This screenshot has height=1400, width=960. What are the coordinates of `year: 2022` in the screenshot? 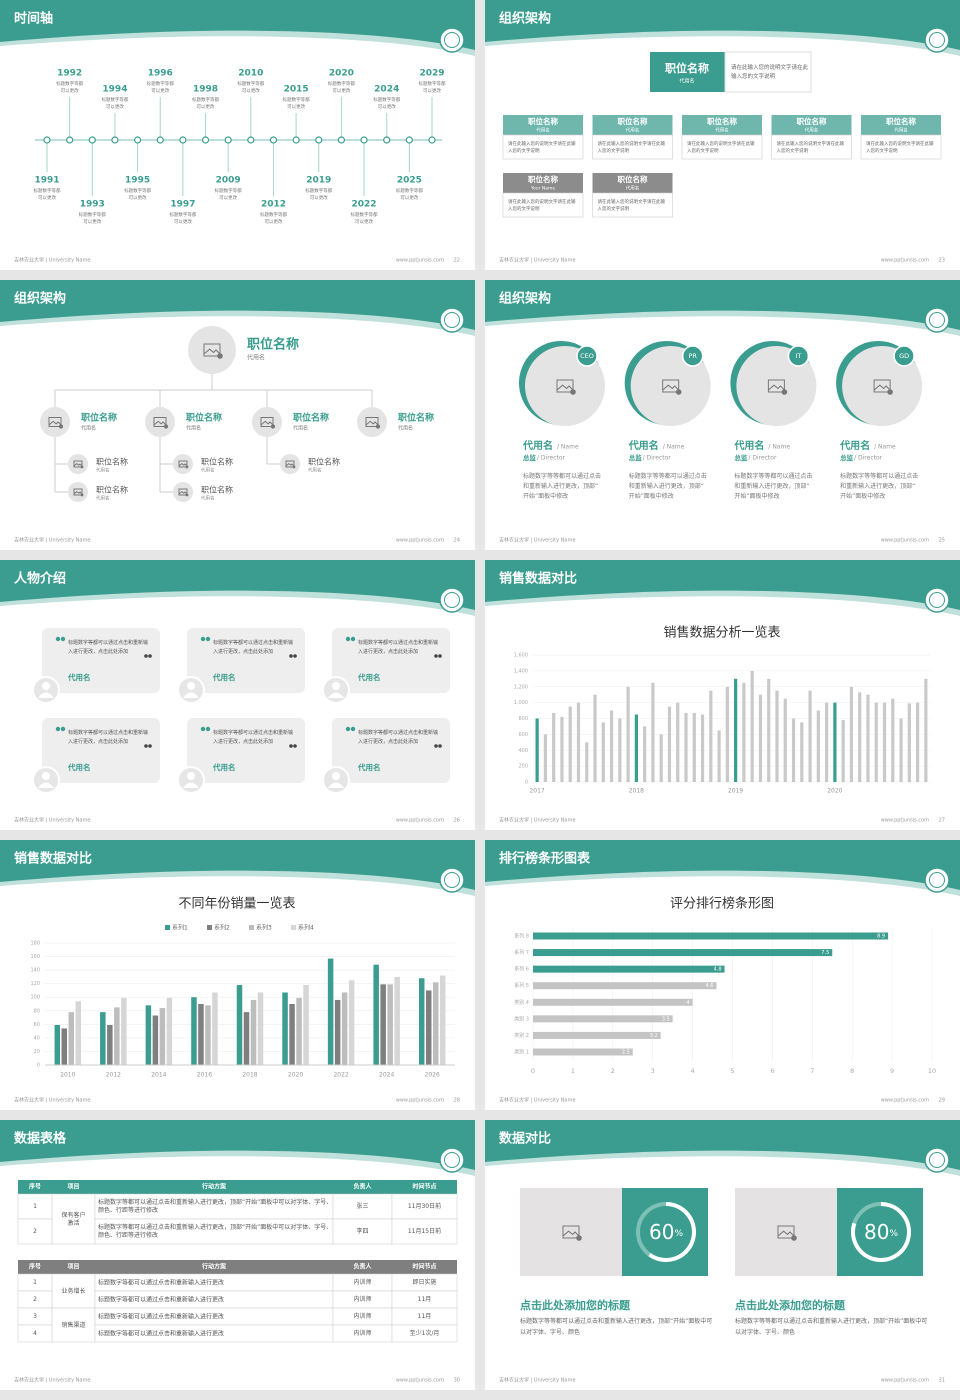 It's located at (364, 205).